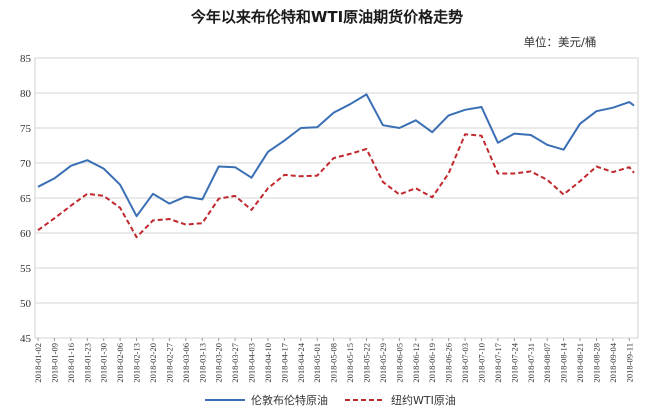 The height and width of the screenshot is (420, 655). What do you see at coordinates (383, 363) in the screenshot?
I see `x-tick-label: 2018-05-29` at bounding box center [383, 363].